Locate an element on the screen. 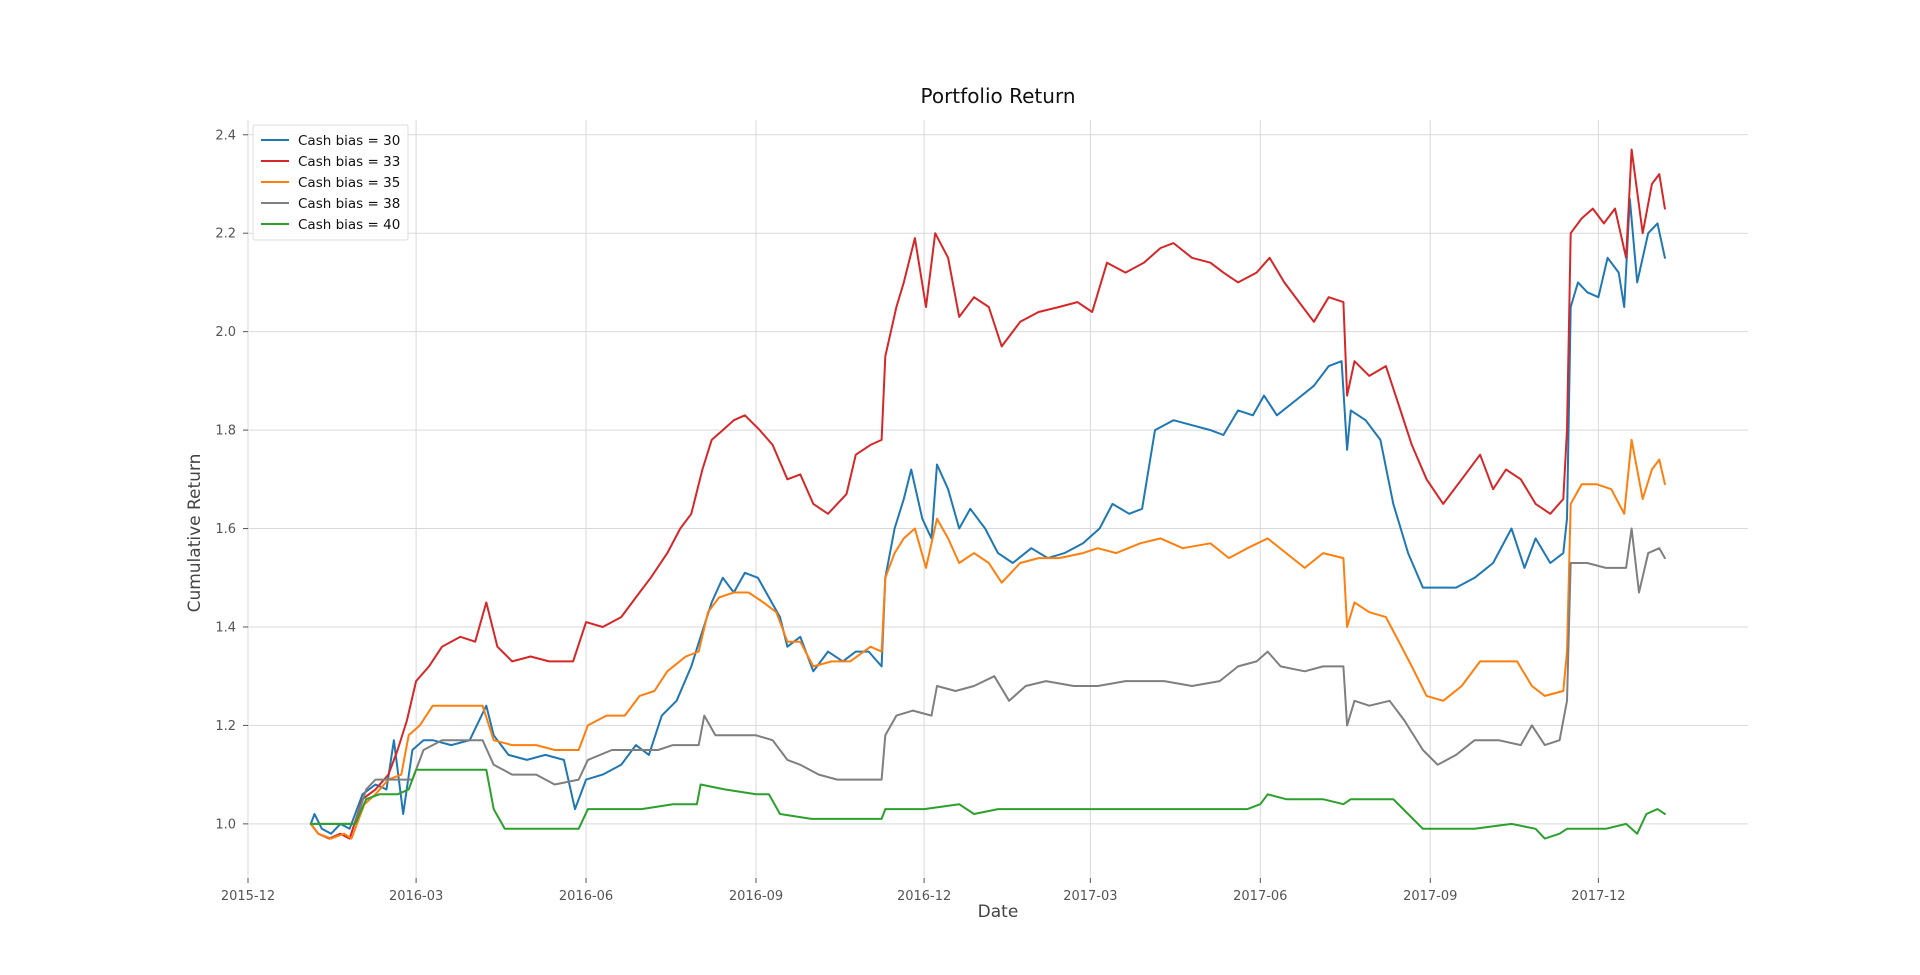 This screenshot has width=1920, height=975. x-tick-label: 2017-12 is located at coordinates (1598, 896).